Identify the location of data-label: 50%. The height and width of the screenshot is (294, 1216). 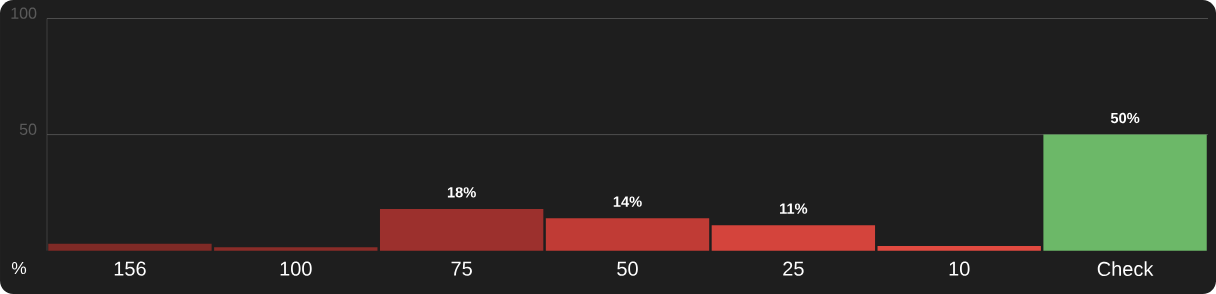
(1125, 118).